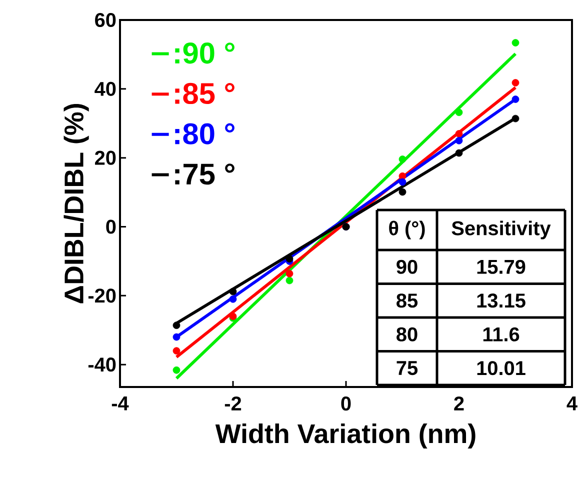 The image size is (583, 494). I want to click on annotation: 10.01, so click(501, 368).